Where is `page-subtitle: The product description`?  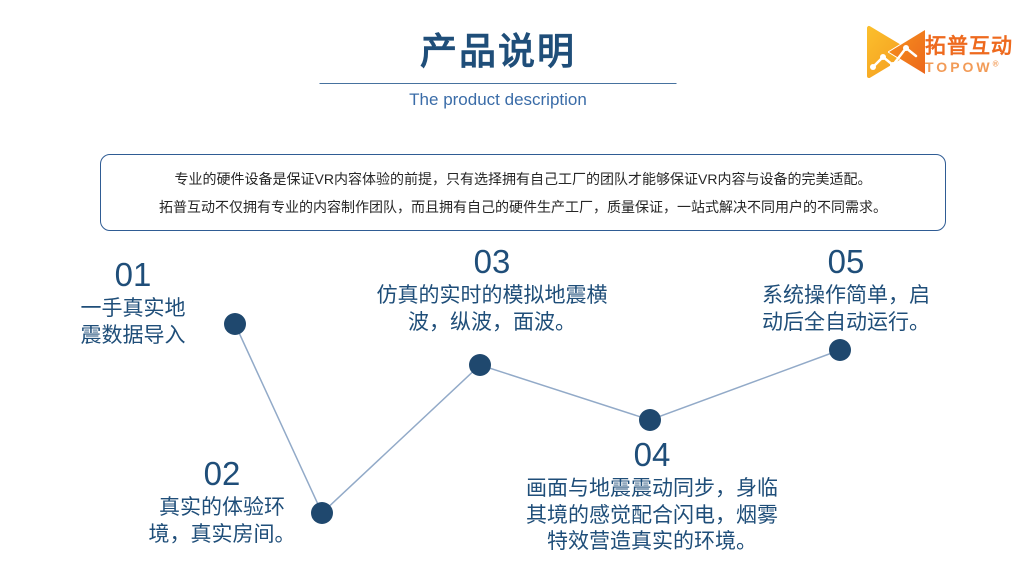 page-subtitle: The product description is located at coordinates (498, 99).